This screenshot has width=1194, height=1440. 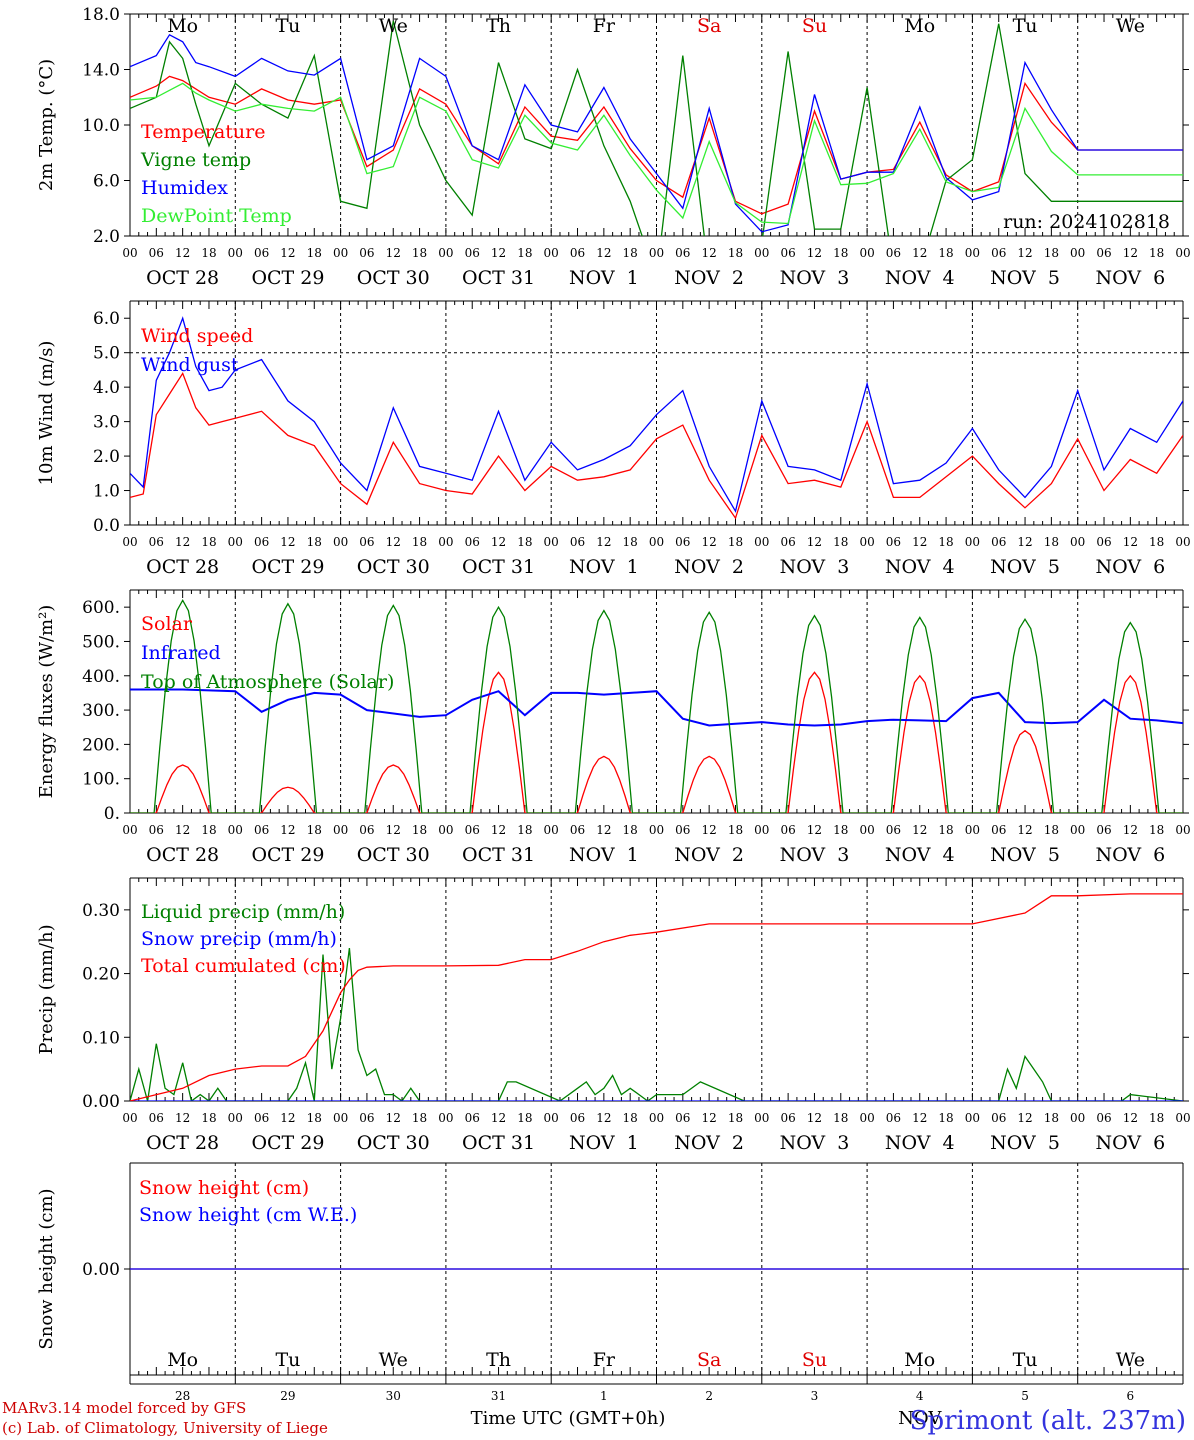 I want to click on snow-day-number: 31, so click(x=498, y=1396).